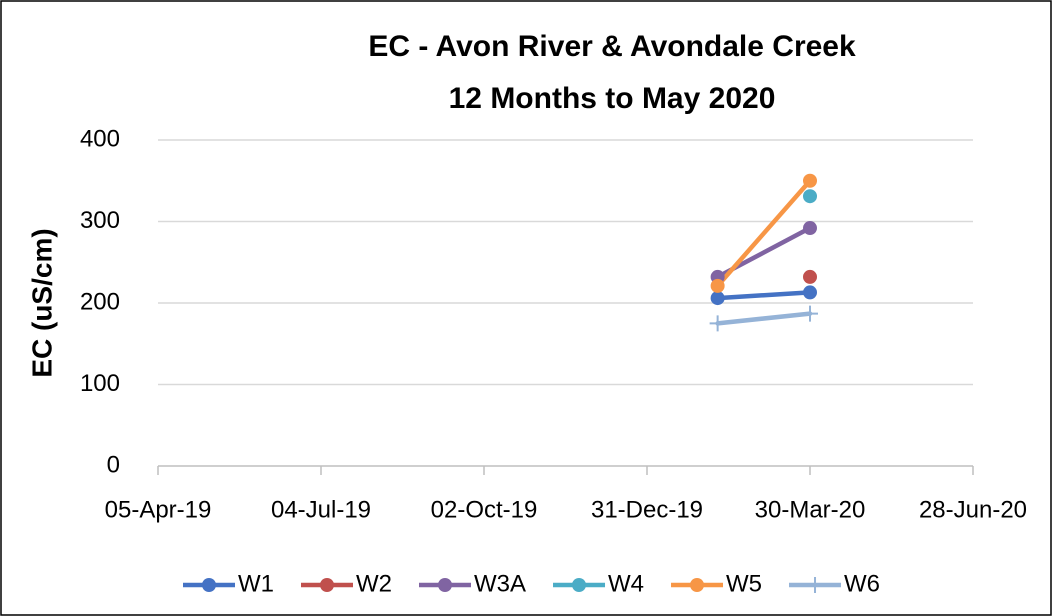 This screenshot has height=616, width=1052. Describe the element at coordinates (500, 583) in the screenshot. I see `legend-label: W3A` at that location.